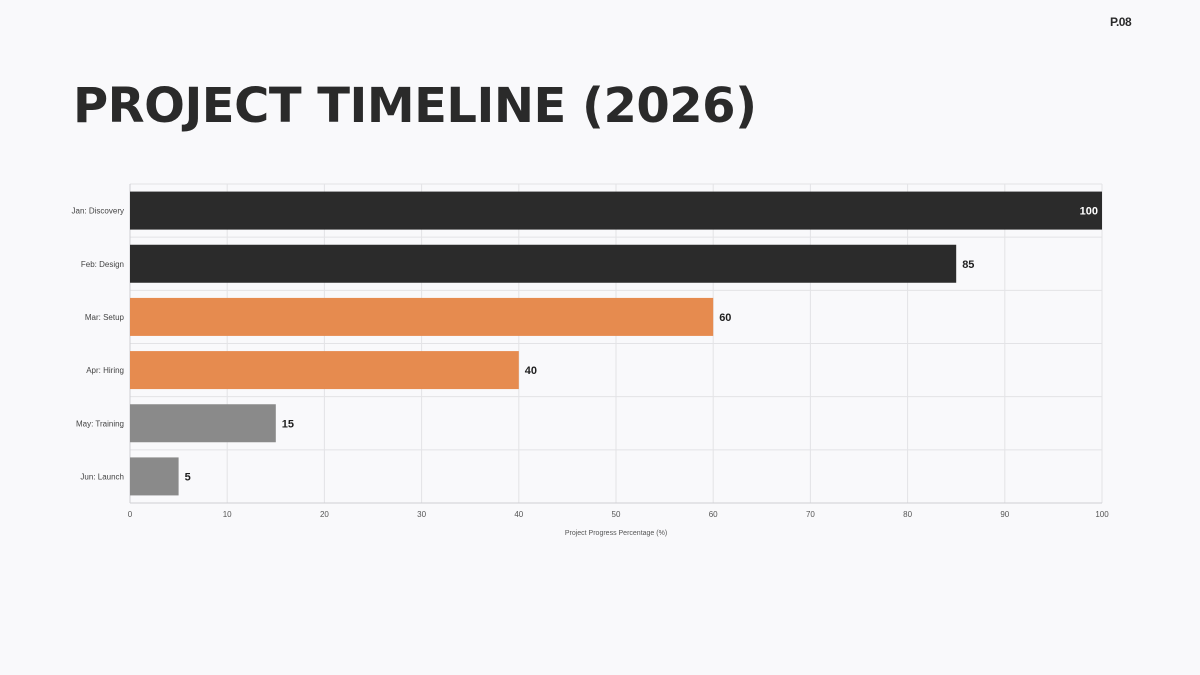 The image size is (1200, 675). I want to click on category-label: Apr: Hiring, so click(105, 370).